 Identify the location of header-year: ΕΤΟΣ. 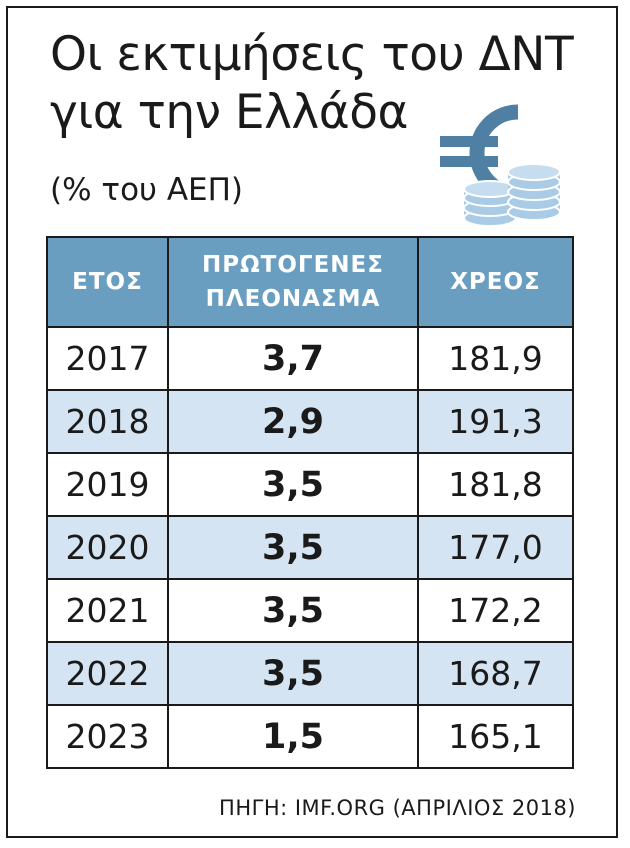
(107, 282).